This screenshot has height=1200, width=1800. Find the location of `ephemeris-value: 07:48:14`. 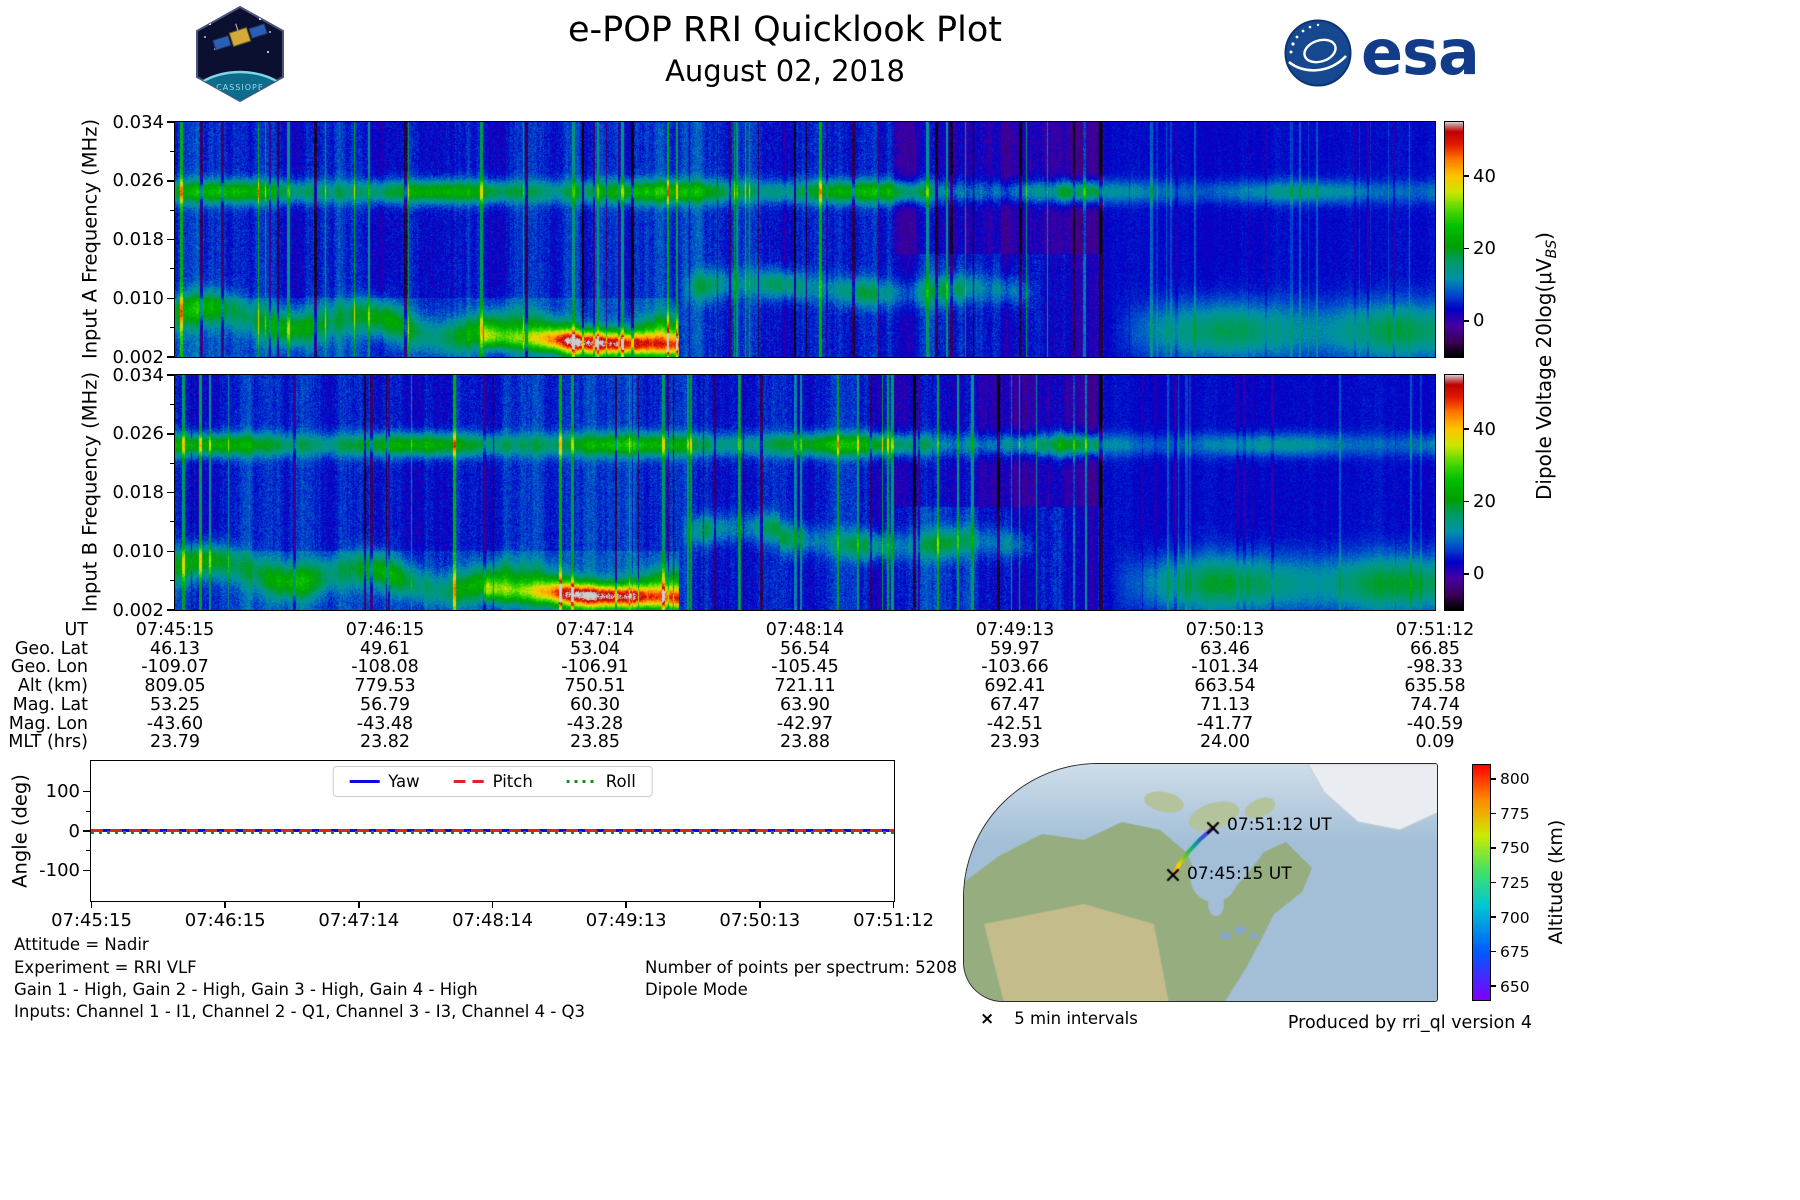

ephemeris-value: 07:48:14 is located at coordinates (805, 630).